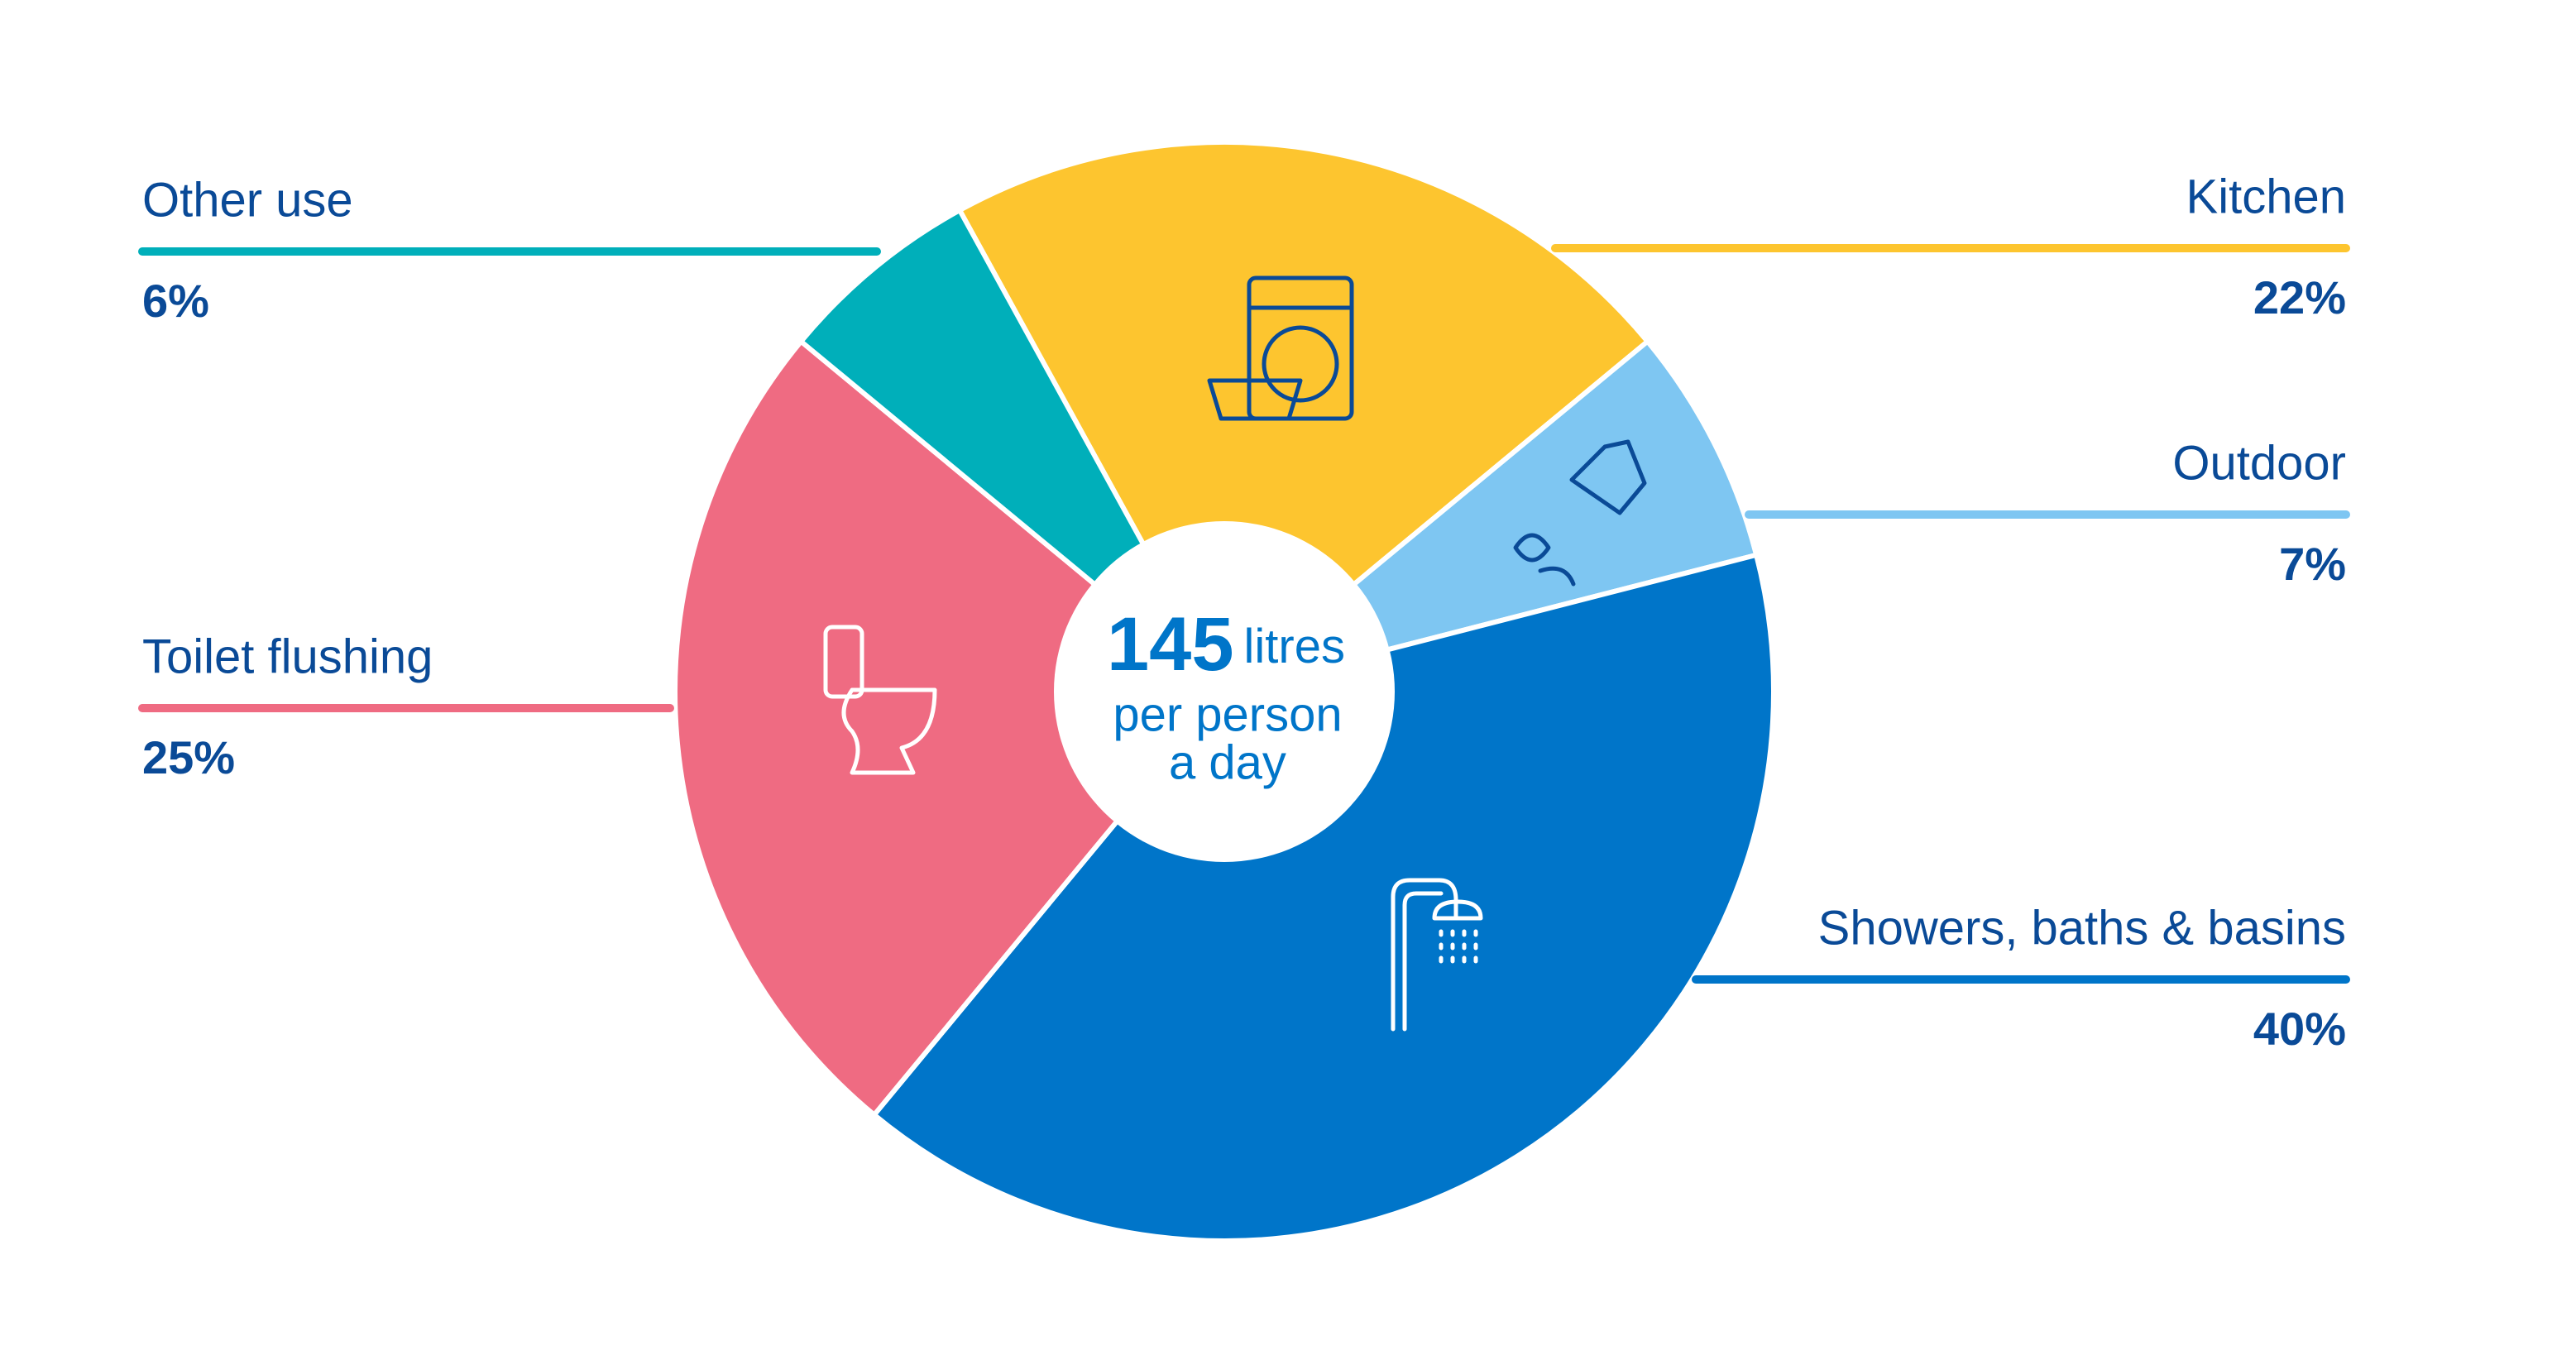 The width and height of the screenshot is (2576, 1360). I want to click on washing-icon, so click(1280, 348).